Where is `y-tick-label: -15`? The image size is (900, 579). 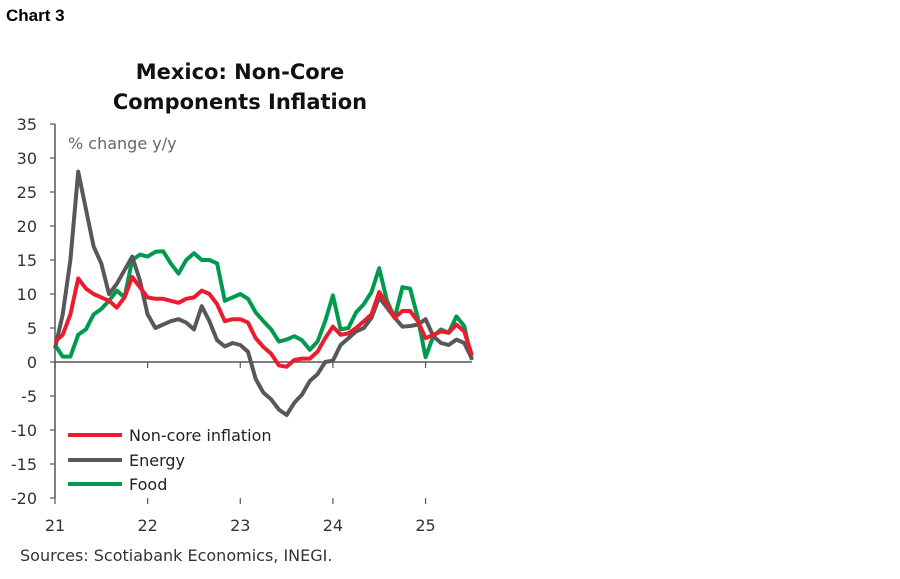 y-tick-label: -15 is located at coordinates (24, 464).